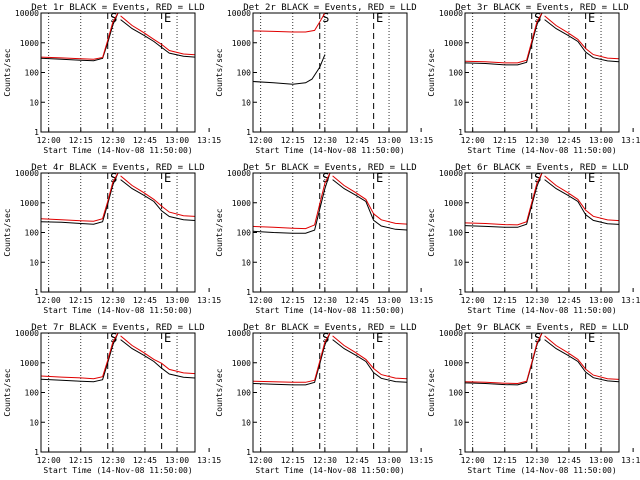  What do you see at coordinates (117, 8) in the screenshot?
I see `chart-title: Det 1r BLACK = Events, RED = LLD` at bounding box center [117, 8].